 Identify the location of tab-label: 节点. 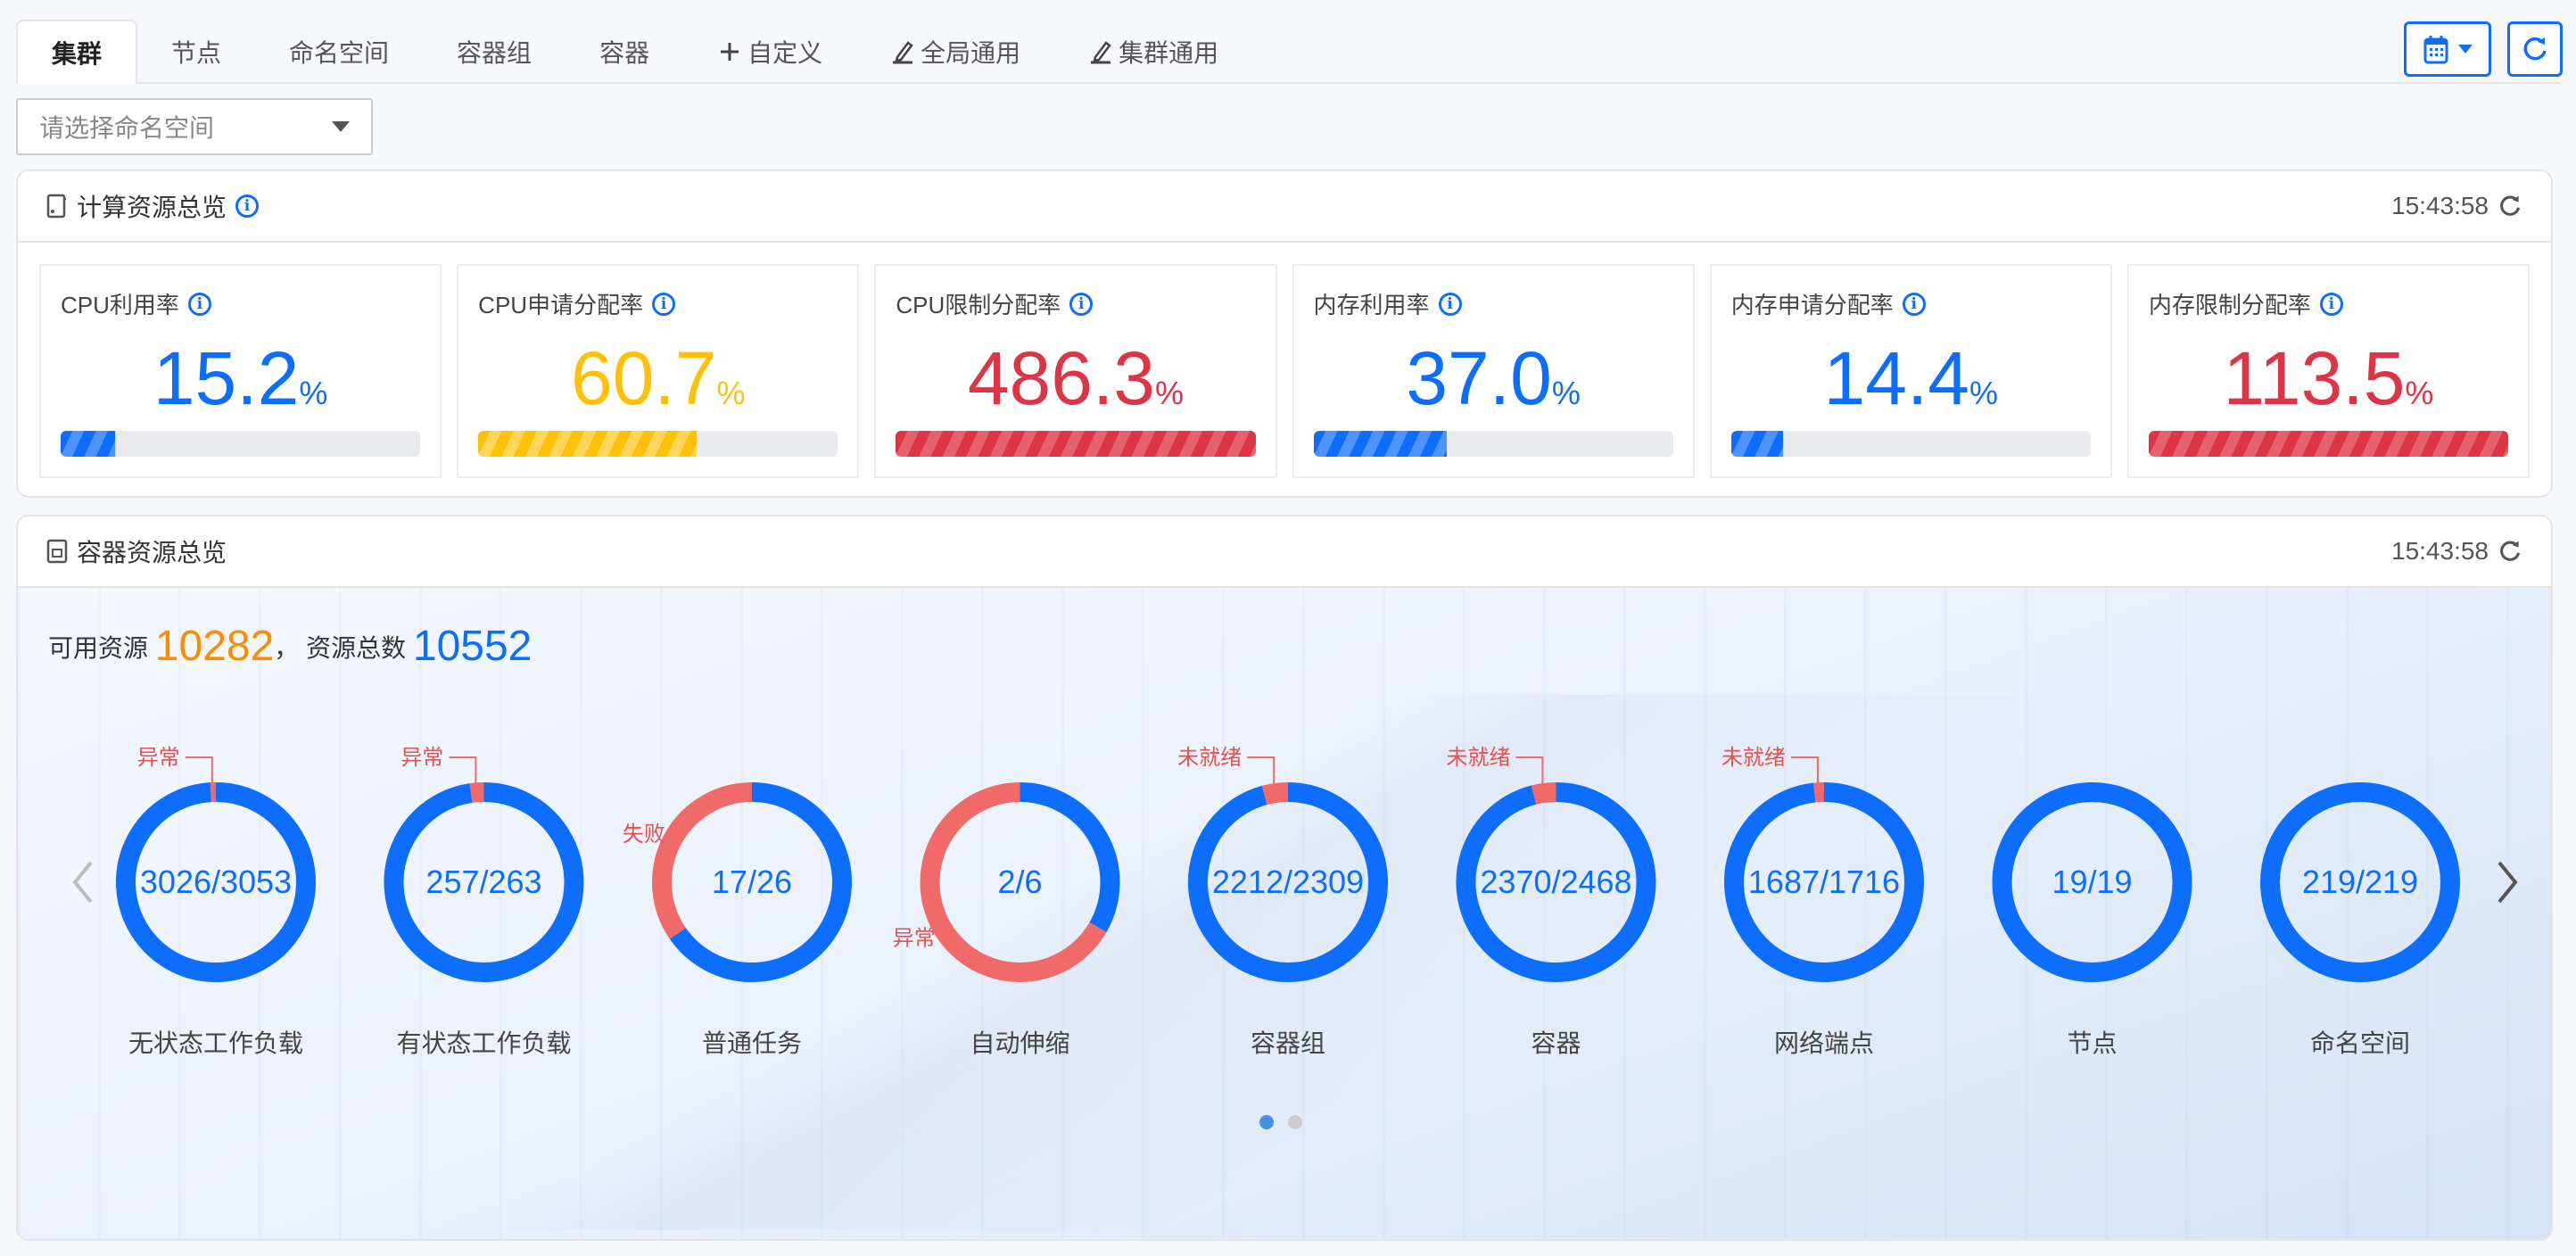
(197, 53).